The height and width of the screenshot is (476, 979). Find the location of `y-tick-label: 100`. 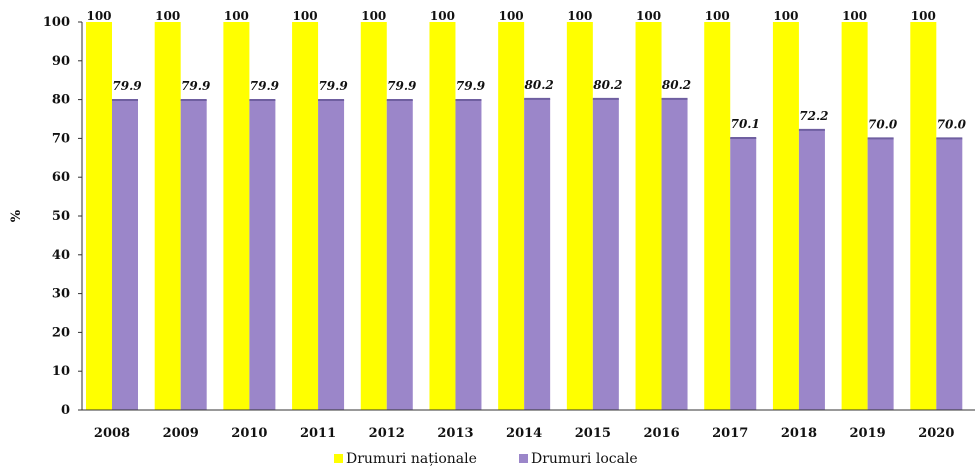

y-tick-label: 100 is located at coordinates (56, 22).